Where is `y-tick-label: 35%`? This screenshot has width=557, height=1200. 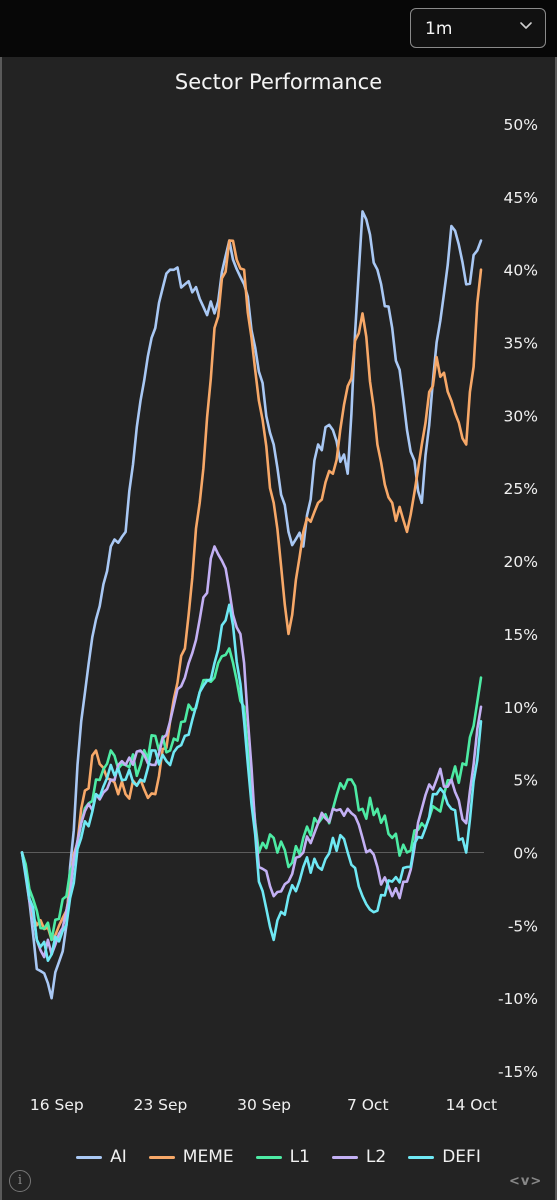 y-tick-label: 35% is located at coordinates (521, 344).